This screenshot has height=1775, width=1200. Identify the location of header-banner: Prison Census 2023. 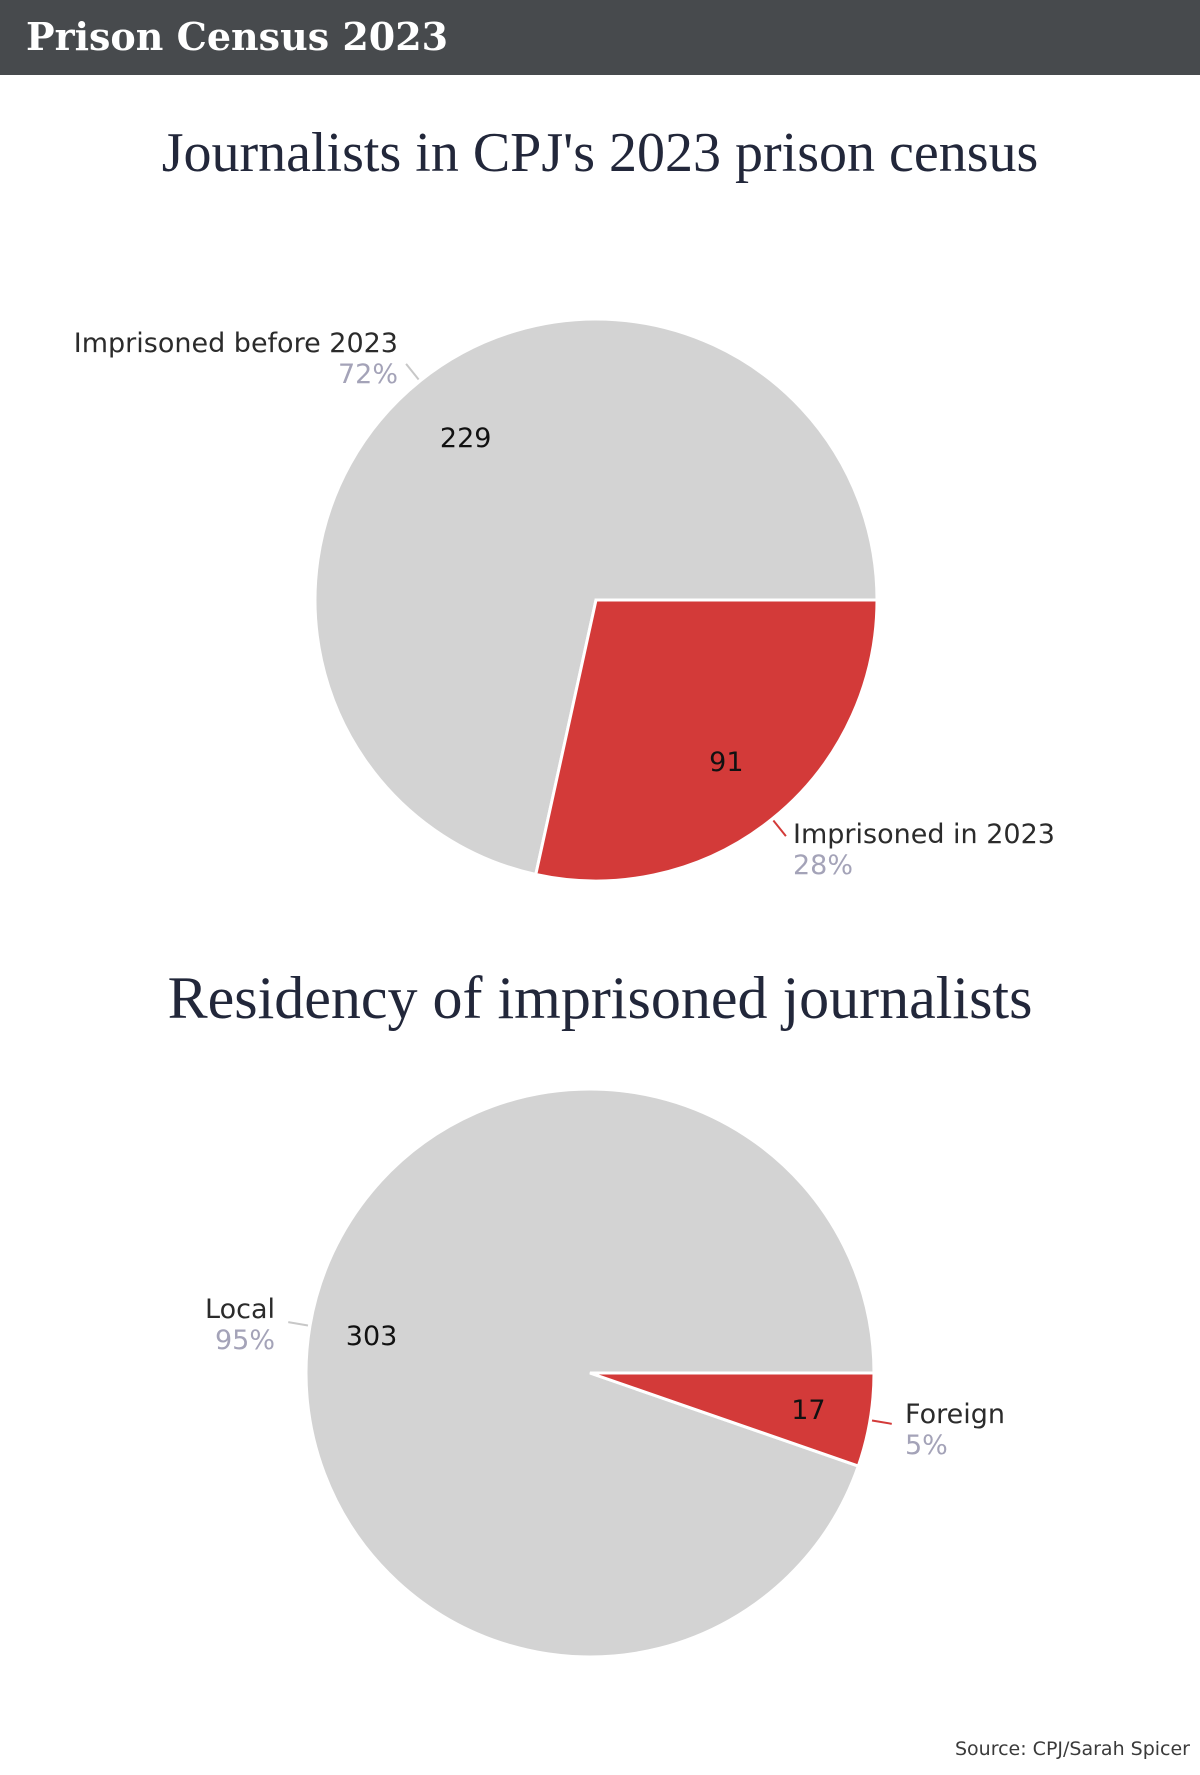
(600, 37).